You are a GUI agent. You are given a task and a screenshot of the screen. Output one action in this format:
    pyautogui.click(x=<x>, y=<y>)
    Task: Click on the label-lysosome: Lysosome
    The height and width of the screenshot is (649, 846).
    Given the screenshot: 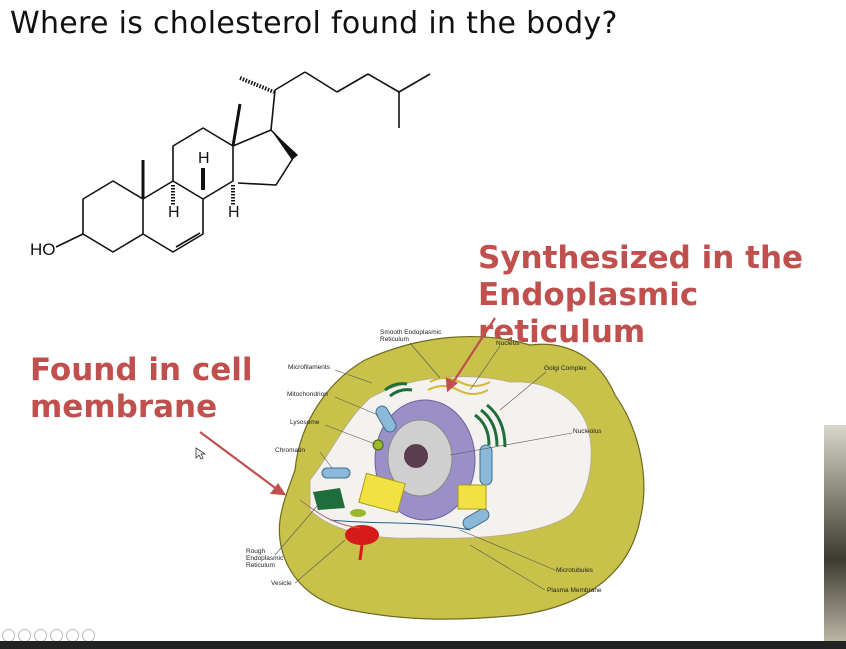 What is the action you would take?
    pyautogui.click(x=305, y=422)
    